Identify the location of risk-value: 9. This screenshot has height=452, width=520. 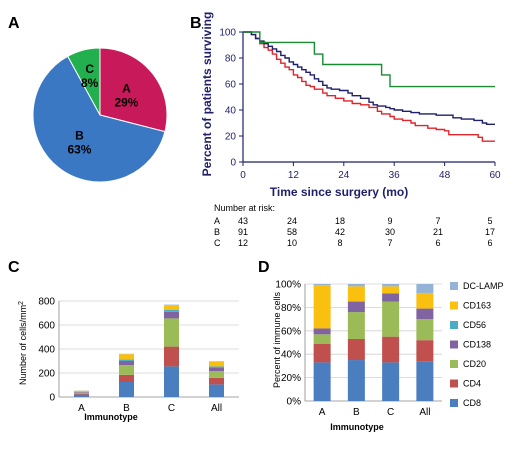
(389, 221).